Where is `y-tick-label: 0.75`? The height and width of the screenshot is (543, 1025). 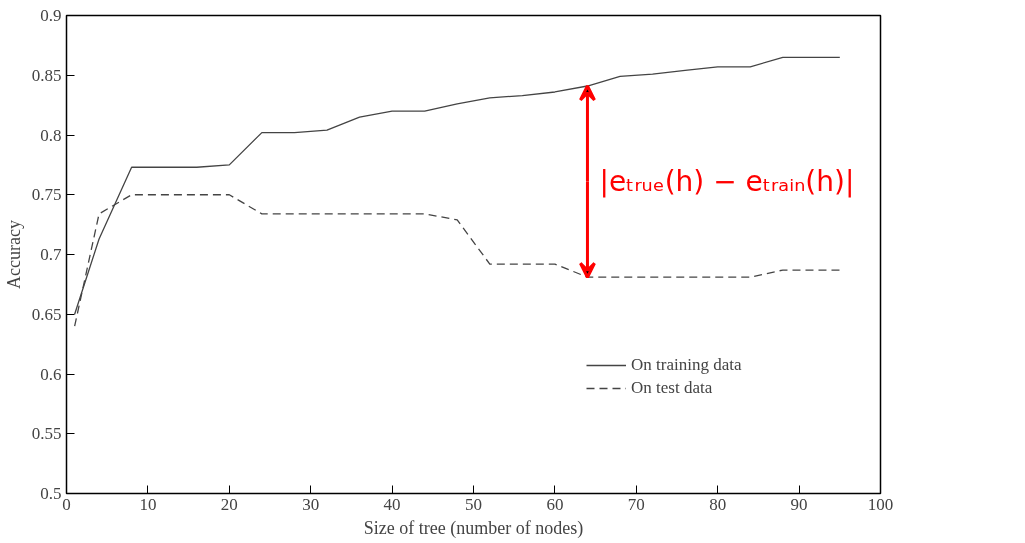 y-tick-label: 0.75 is located at coordinates (46, 195).